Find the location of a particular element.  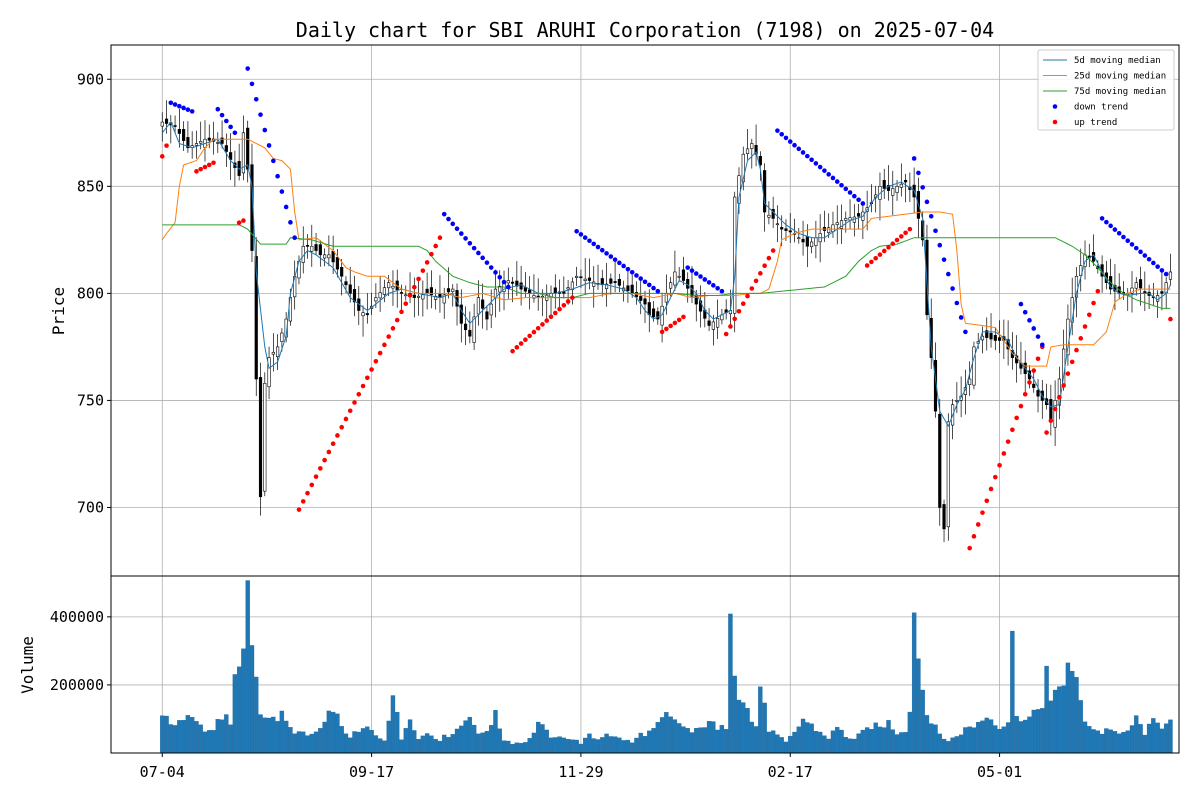

legend-label: 25d moving median is located at coordinates (1120, 77).